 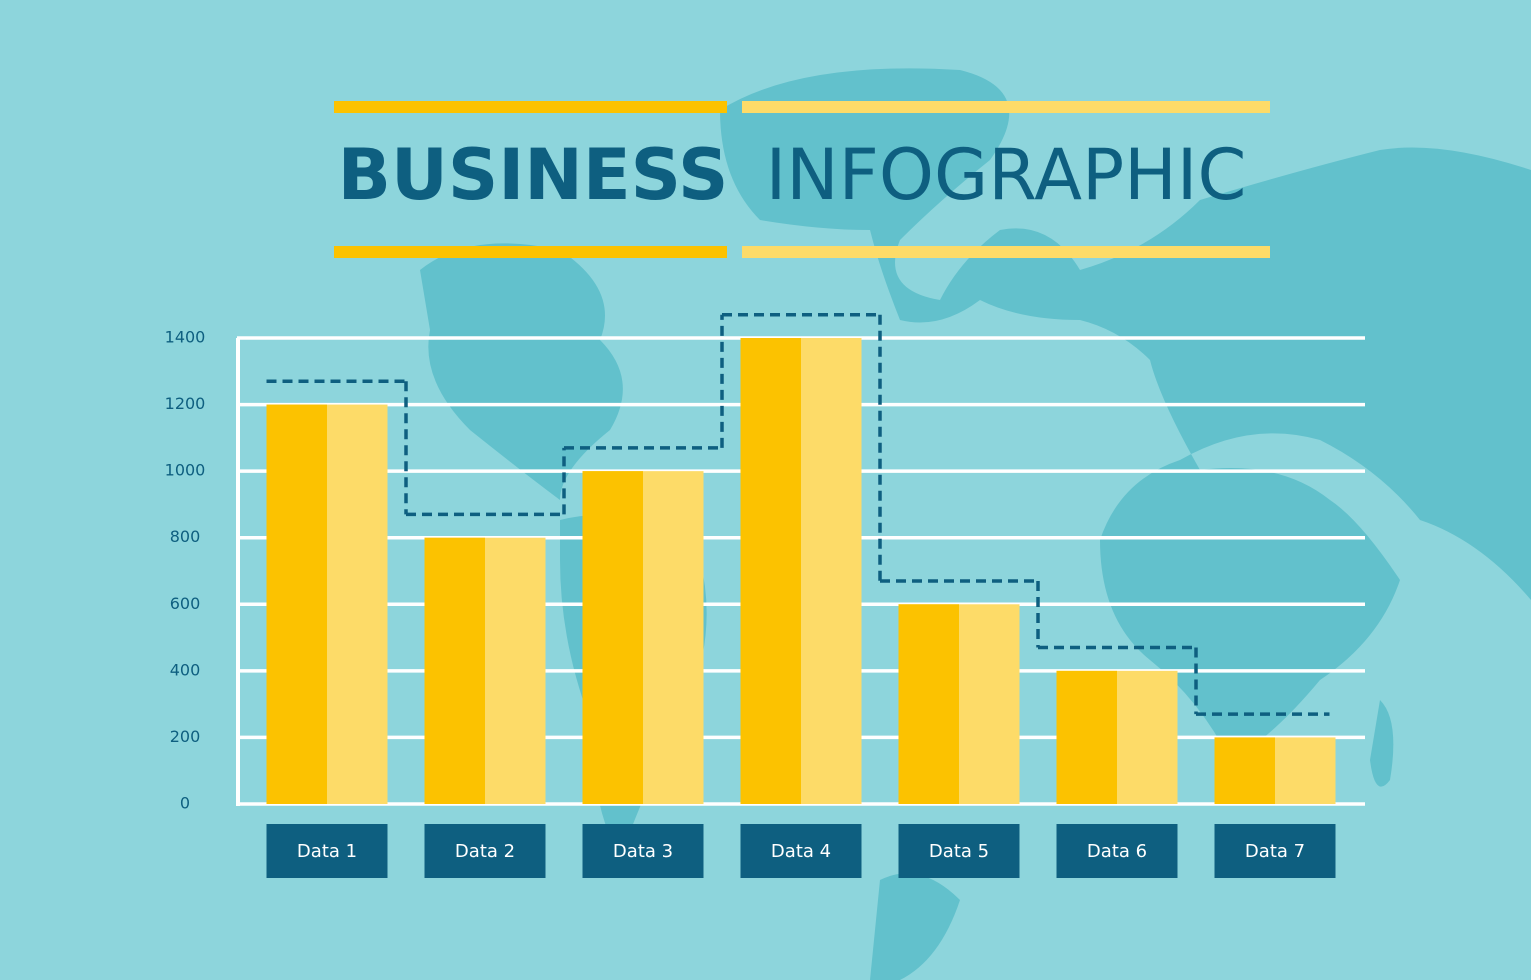 I want to click on x-tick-label: Data 1, so click(x=327, y=851).